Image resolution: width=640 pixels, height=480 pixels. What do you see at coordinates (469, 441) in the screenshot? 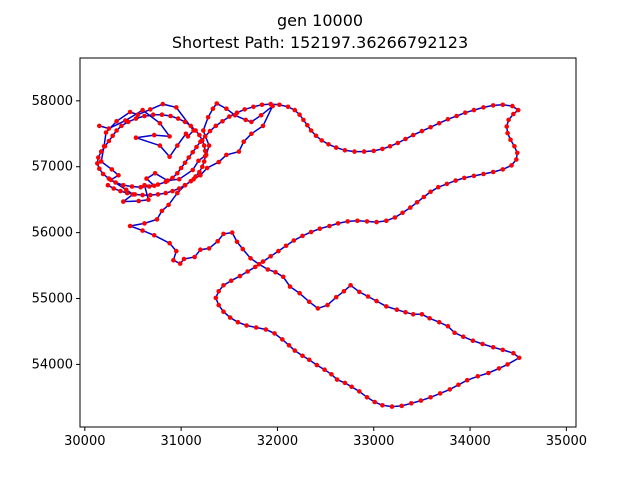
I see `x-tick-label: 34000` at bounding box center [469, 441].